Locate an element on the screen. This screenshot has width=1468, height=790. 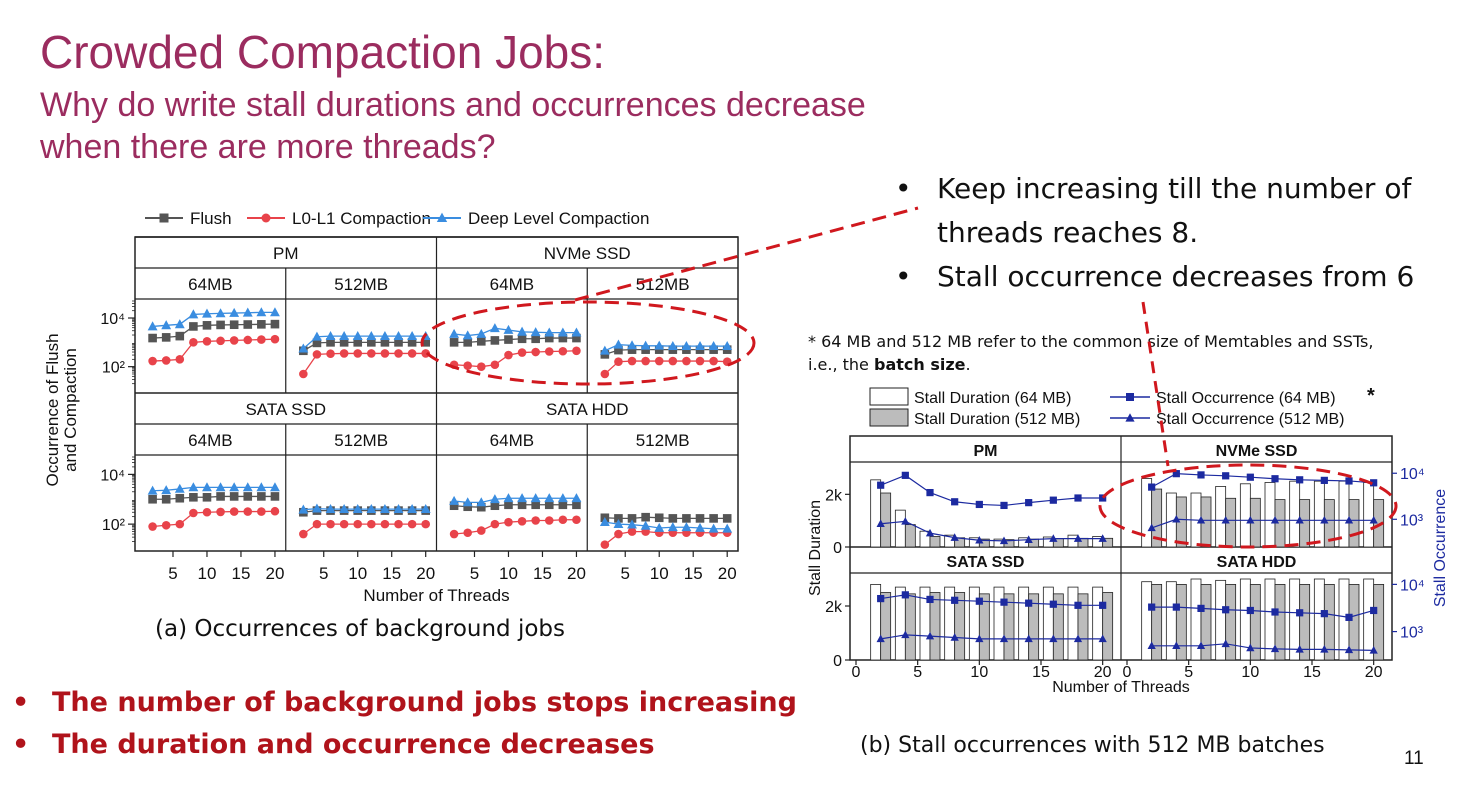
highlight-ellipse-a is located at coordinates (588, 343).